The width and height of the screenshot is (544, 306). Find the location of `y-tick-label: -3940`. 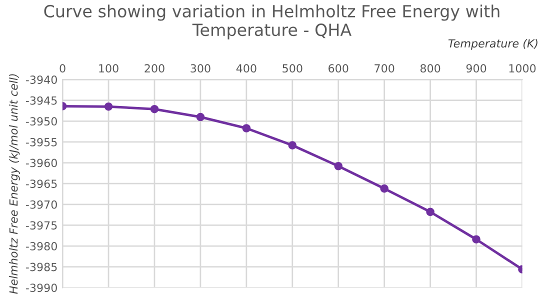

y-tick-label: -3940 is located at coordinates (41, 80).